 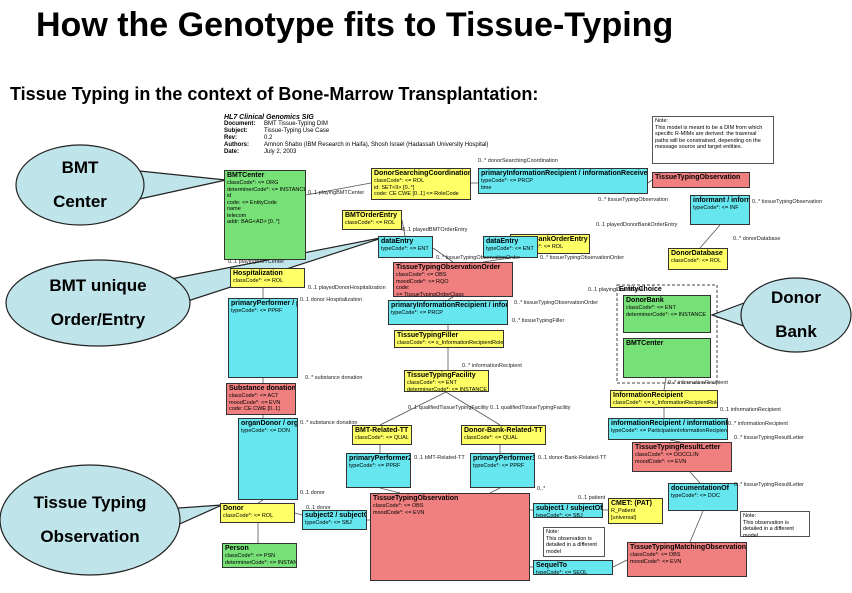 What do you see at coordinates (265, 431) in the screenshot?
I see `box-attribute: typeCode*: <= DON` at bounding box center [265, 431].